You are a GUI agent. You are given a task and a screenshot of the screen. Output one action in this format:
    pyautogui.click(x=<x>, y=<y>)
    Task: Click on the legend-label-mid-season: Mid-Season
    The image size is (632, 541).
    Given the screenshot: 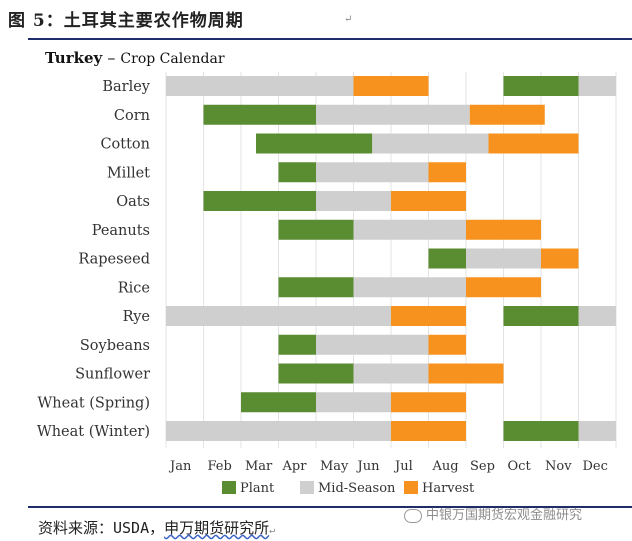 What is the action you would take?
    pyautogui.click(x=357, y=488)
    